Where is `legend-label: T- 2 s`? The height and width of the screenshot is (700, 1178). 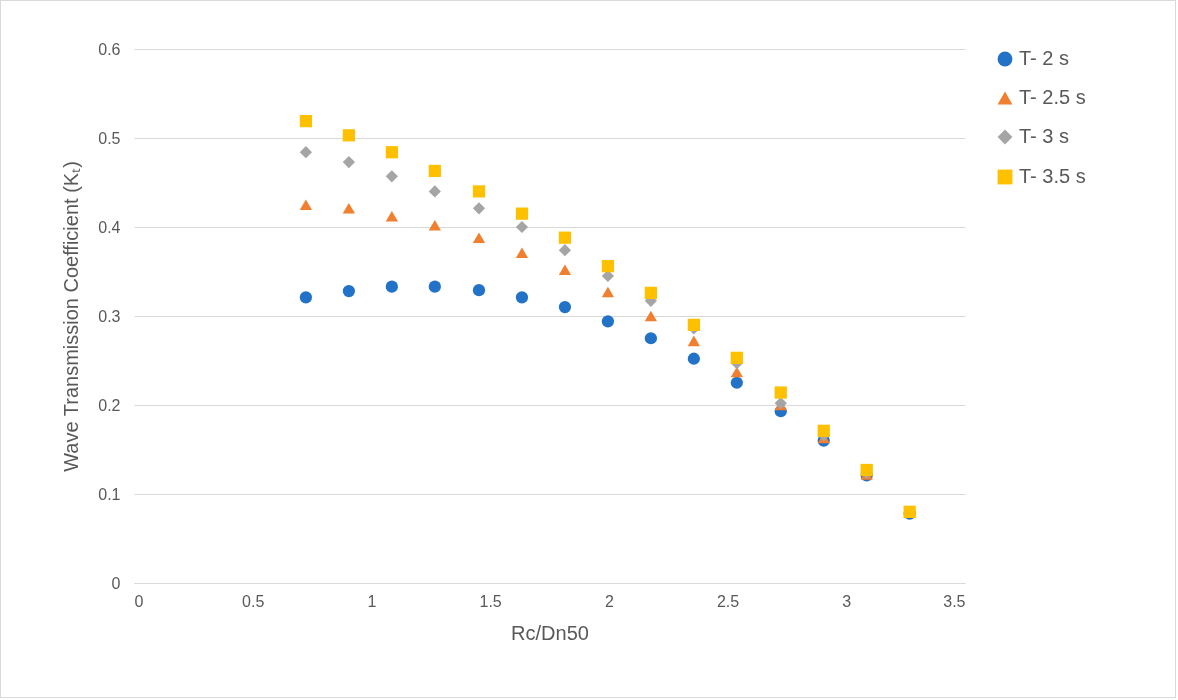
legend-label: T- 2 s is located at coordinates (1044, 58).